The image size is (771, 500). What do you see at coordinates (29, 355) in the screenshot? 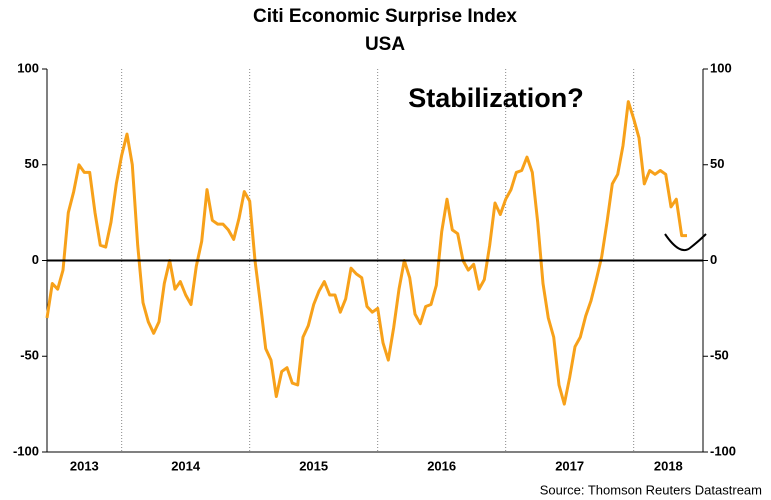
I see `y-tick-label: -50` at bounding box center [29, 355].